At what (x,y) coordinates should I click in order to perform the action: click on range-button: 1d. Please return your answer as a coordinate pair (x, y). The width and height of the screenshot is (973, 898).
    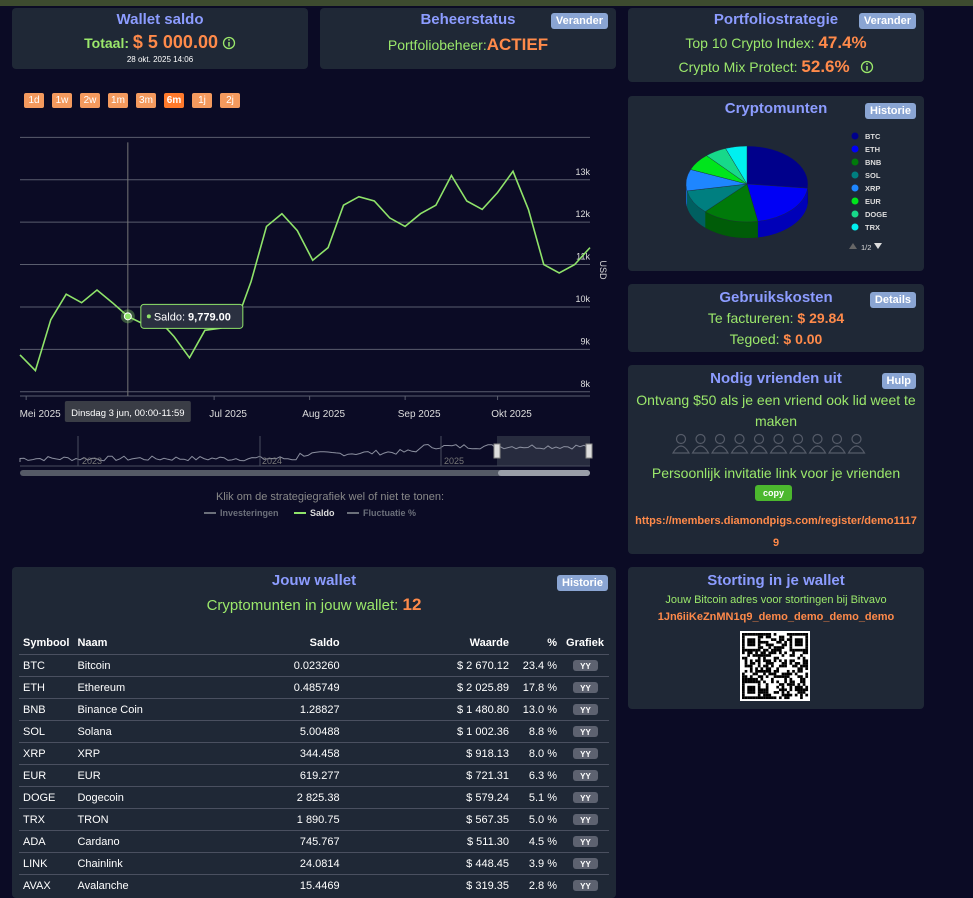
    Looking at the image, I should click on (34, 100).